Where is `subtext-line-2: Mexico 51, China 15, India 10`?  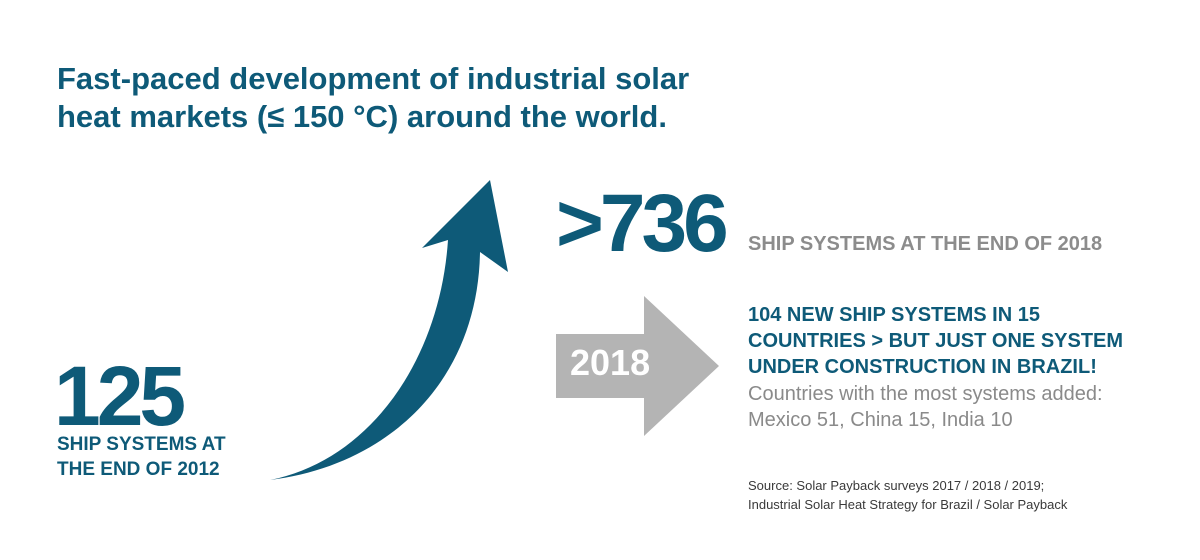 subtext-line-2: Mexico 51, China 15, India 10 is located at coordinates (880, 420).